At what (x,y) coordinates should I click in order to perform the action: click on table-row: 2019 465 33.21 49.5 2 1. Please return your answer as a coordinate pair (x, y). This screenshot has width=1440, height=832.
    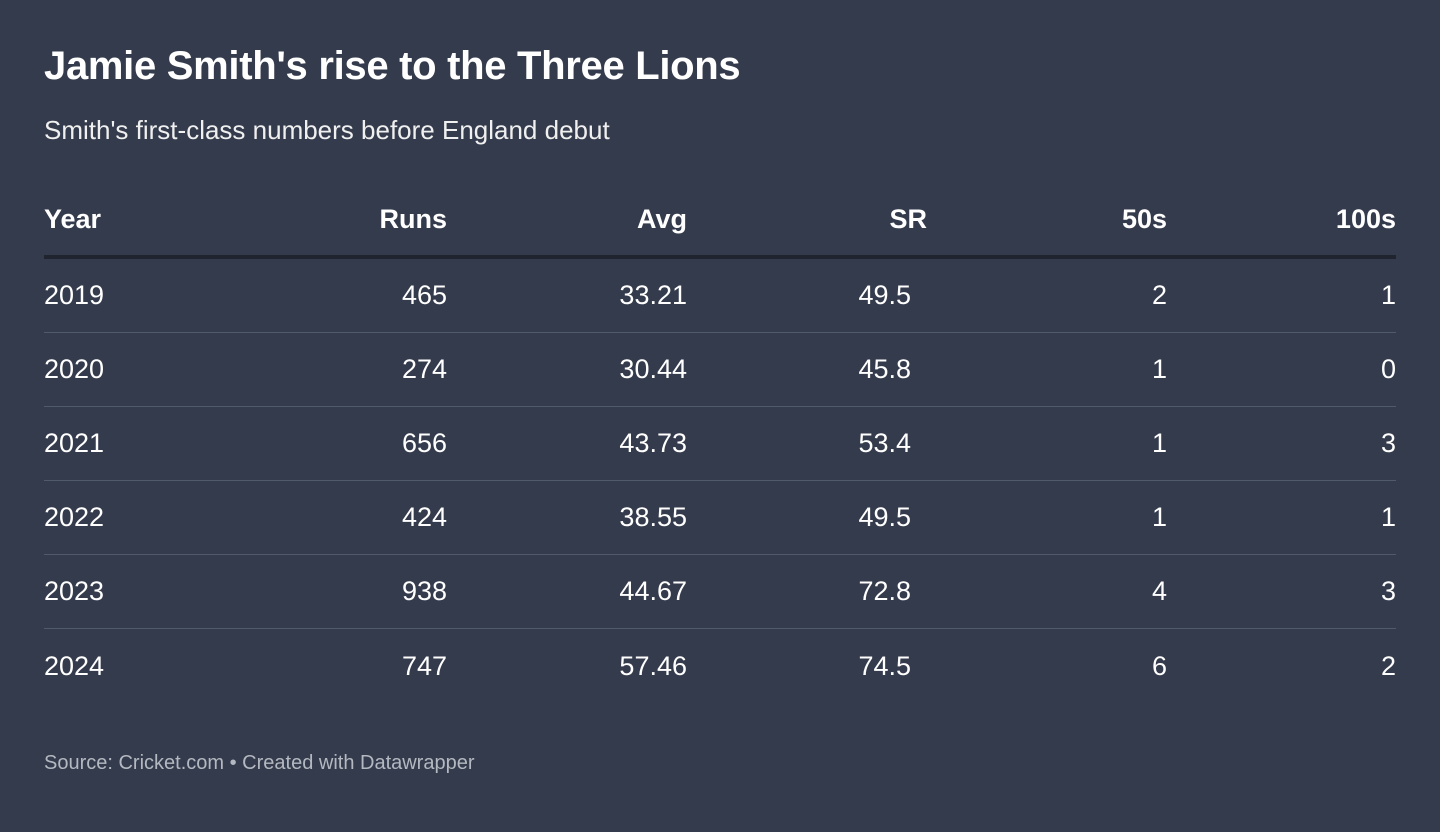
    Looking at the image, I should click on (720, 296).